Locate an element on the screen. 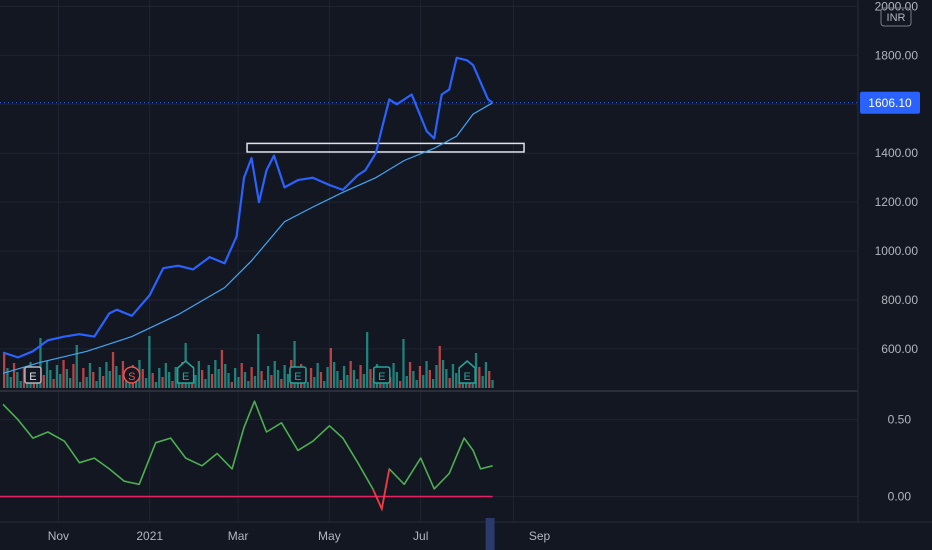  support-zone-box is located at coordinates (385, 147).